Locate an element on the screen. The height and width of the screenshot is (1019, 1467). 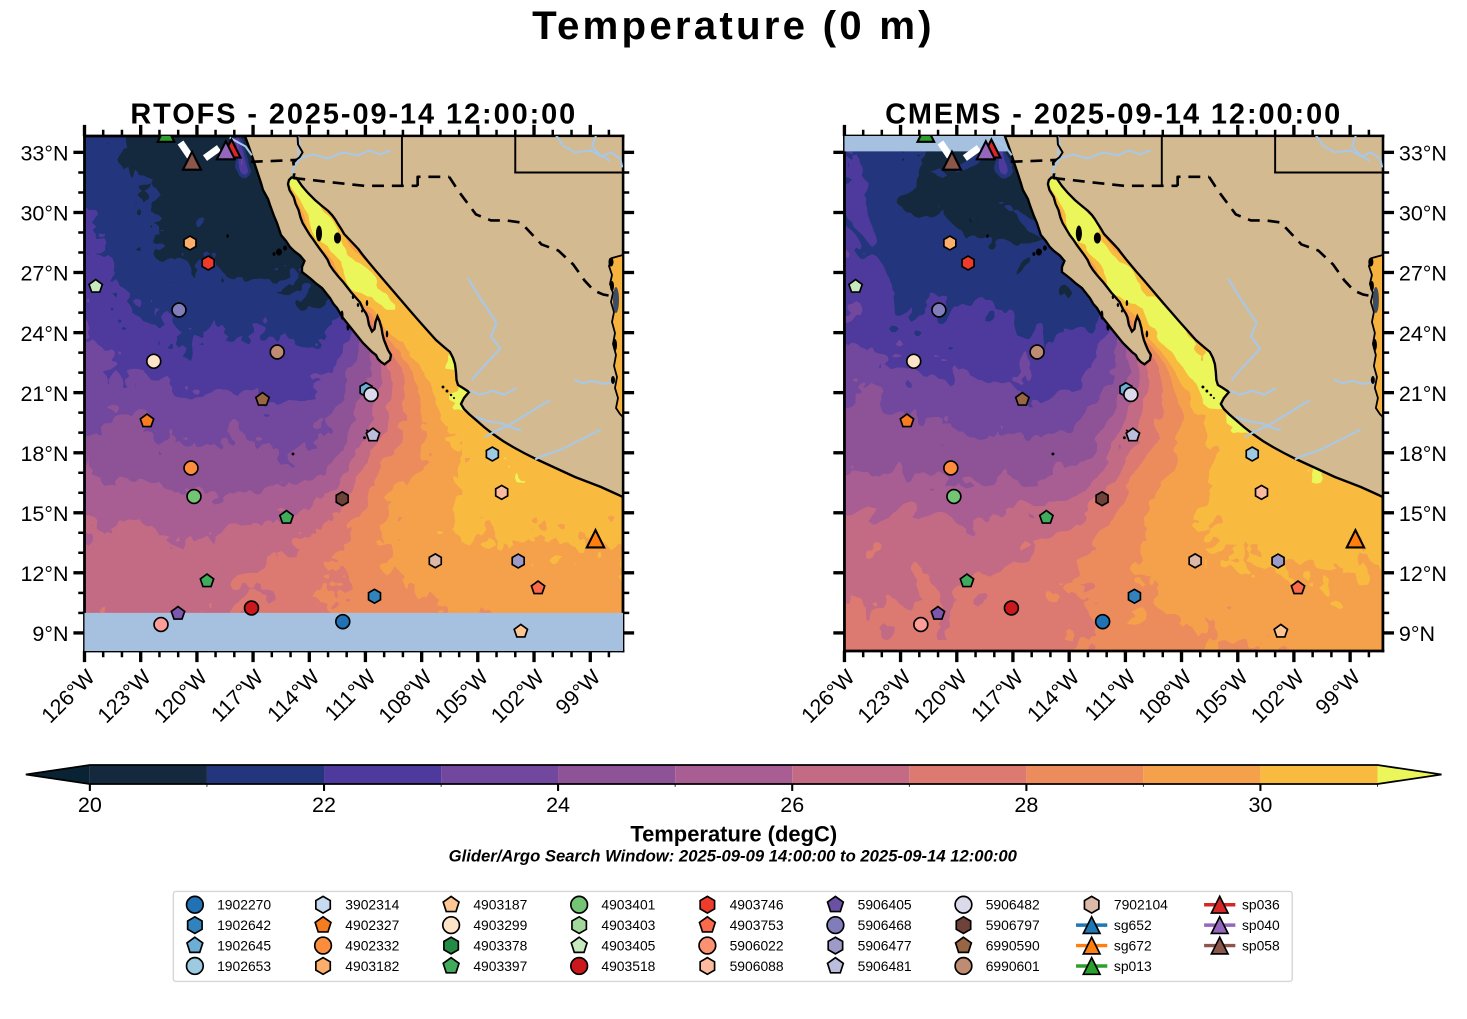
svg-text: 1902270 is located at coordinates (244, 905).